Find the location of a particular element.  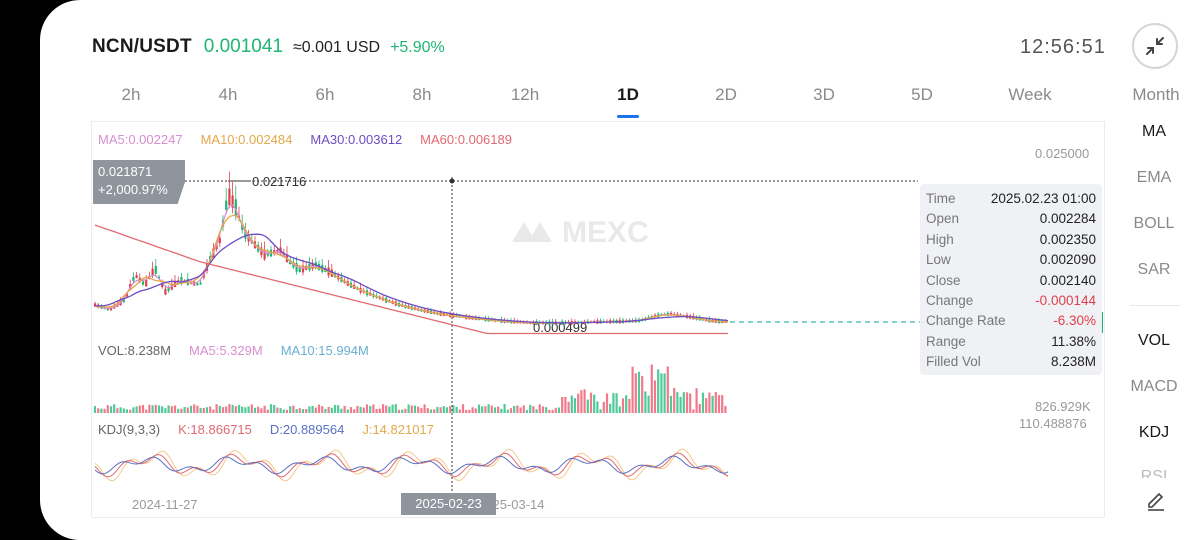

ma30-line is located at coordinates (412, 278).